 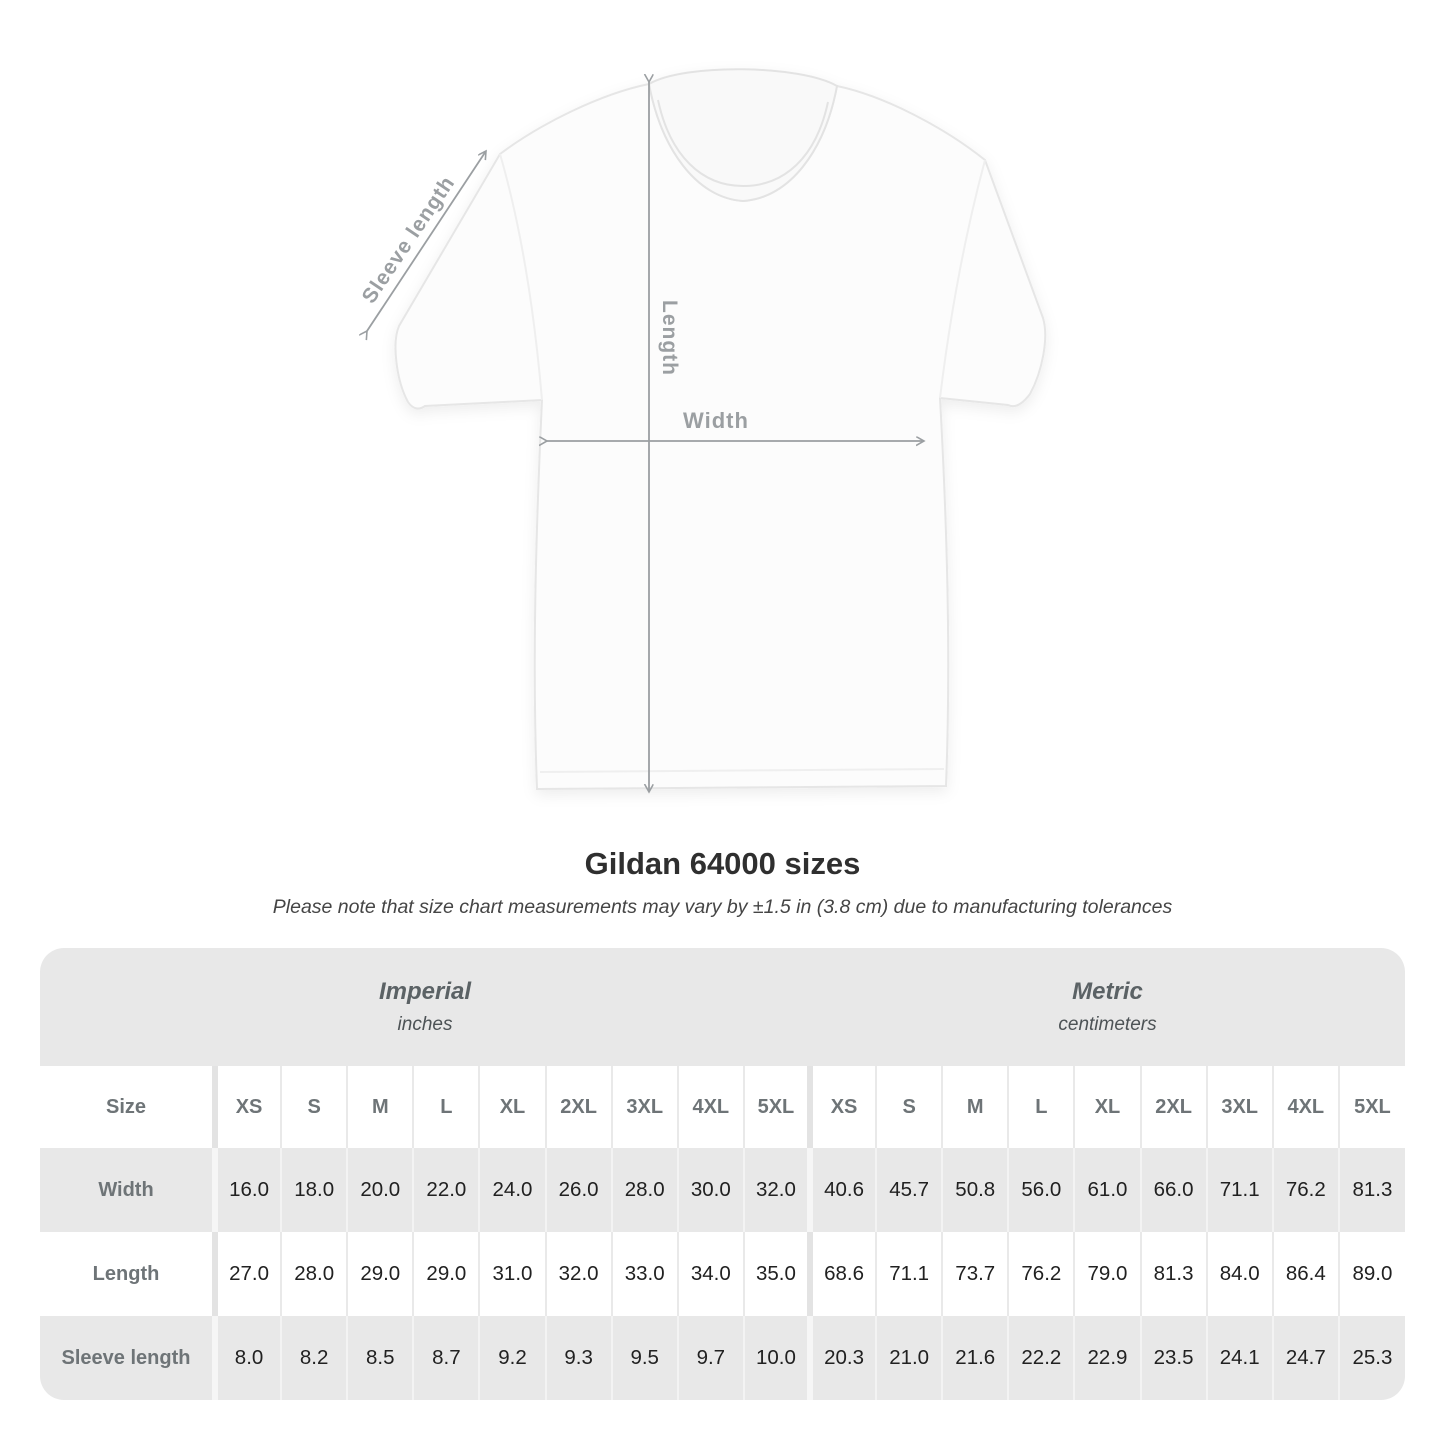 What do you see at coordinates (246, 1190) in the screenshot?
I see `table-cell: 16.0` at bounding box center [246, 1190].